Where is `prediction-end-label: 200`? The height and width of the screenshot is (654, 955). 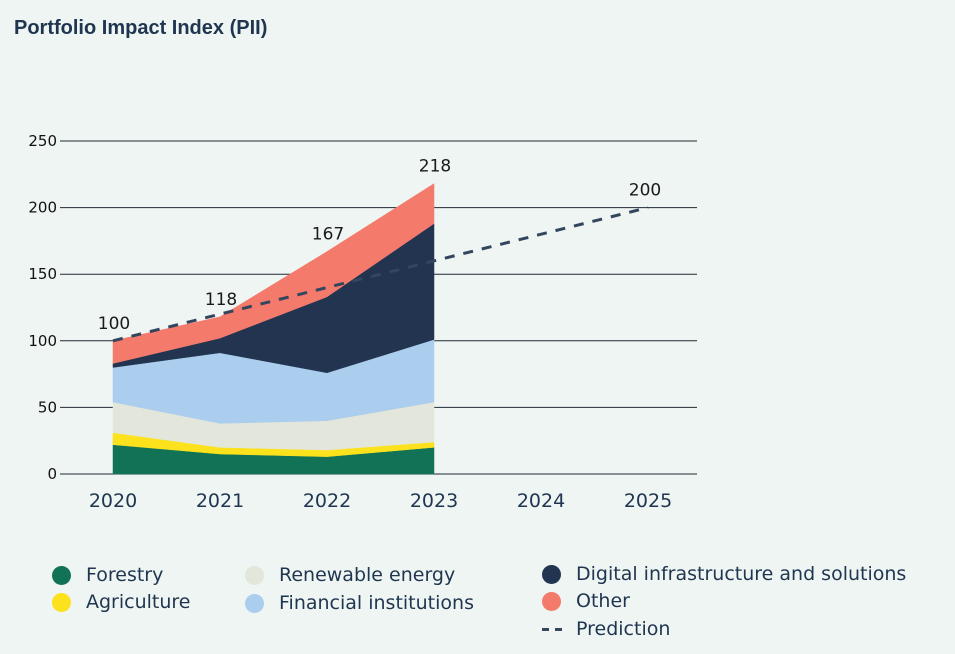 prediction-end-label: 200 is located at coordinates (645, 191).